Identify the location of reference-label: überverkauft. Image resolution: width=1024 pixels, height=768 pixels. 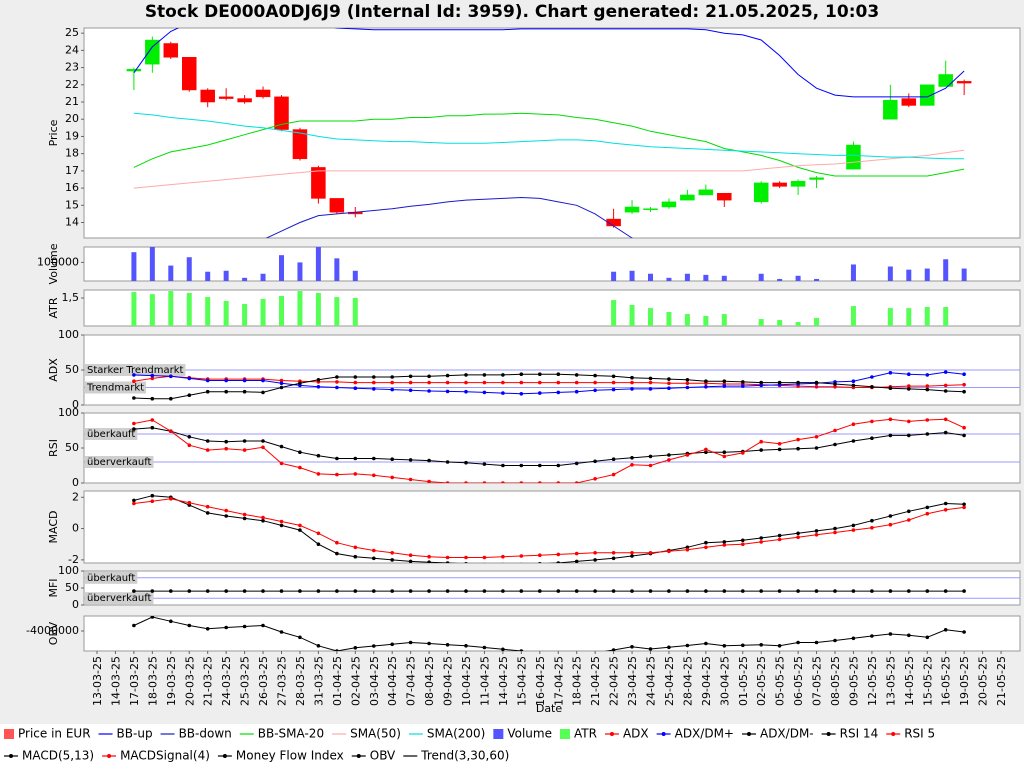
(119, 598).